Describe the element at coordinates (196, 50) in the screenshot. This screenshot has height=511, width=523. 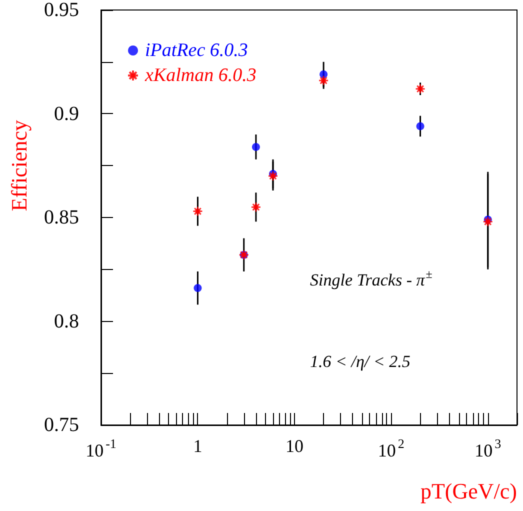
I see `legend-label: iPatRec 6.0.3` at that location.